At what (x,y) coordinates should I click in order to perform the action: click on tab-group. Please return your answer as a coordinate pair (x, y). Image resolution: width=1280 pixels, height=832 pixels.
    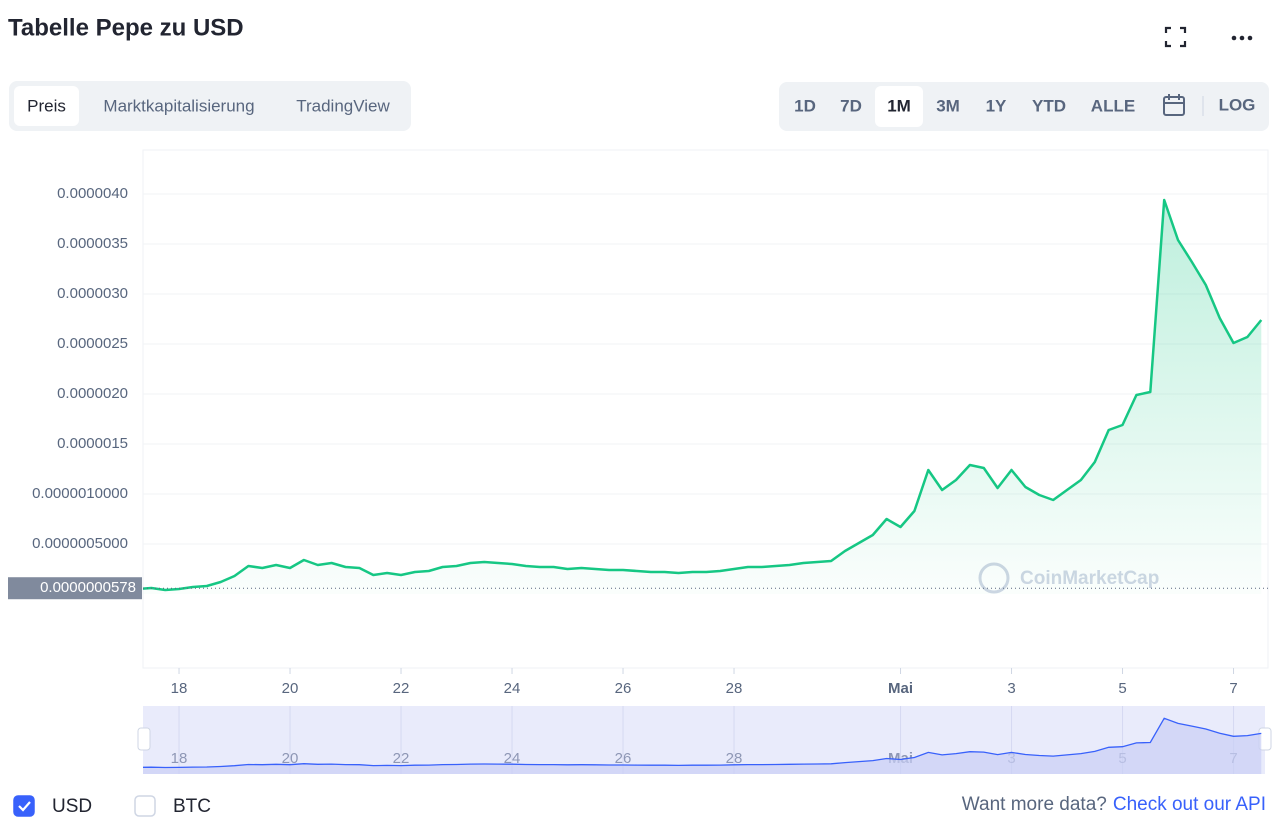
    Looking at the image, I should click on (210, 106).